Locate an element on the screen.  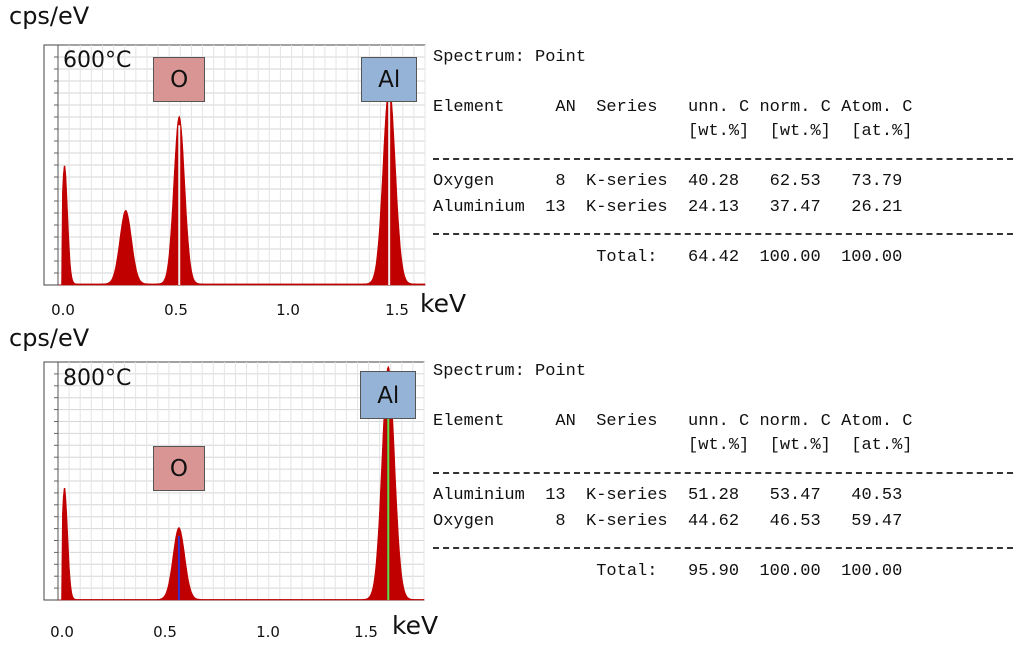
table-row: Aluminium 13 K-series 51.28 53.47 40.53 is located at coordinates (668, 495).